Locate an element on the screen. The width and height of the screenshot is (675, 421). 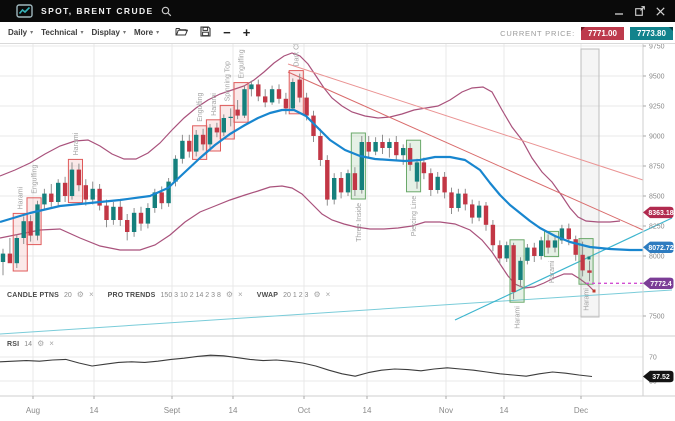
close-button is located at coordinates (660, 11).